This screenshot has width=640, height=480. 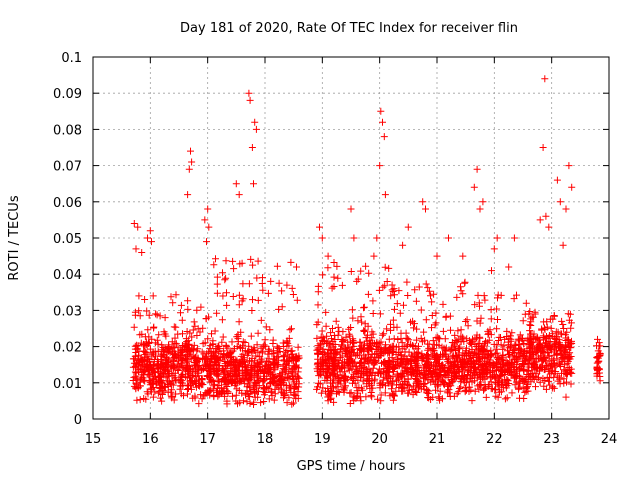 I want to click on x-tick-label: 22, so click(x=494, y=439).